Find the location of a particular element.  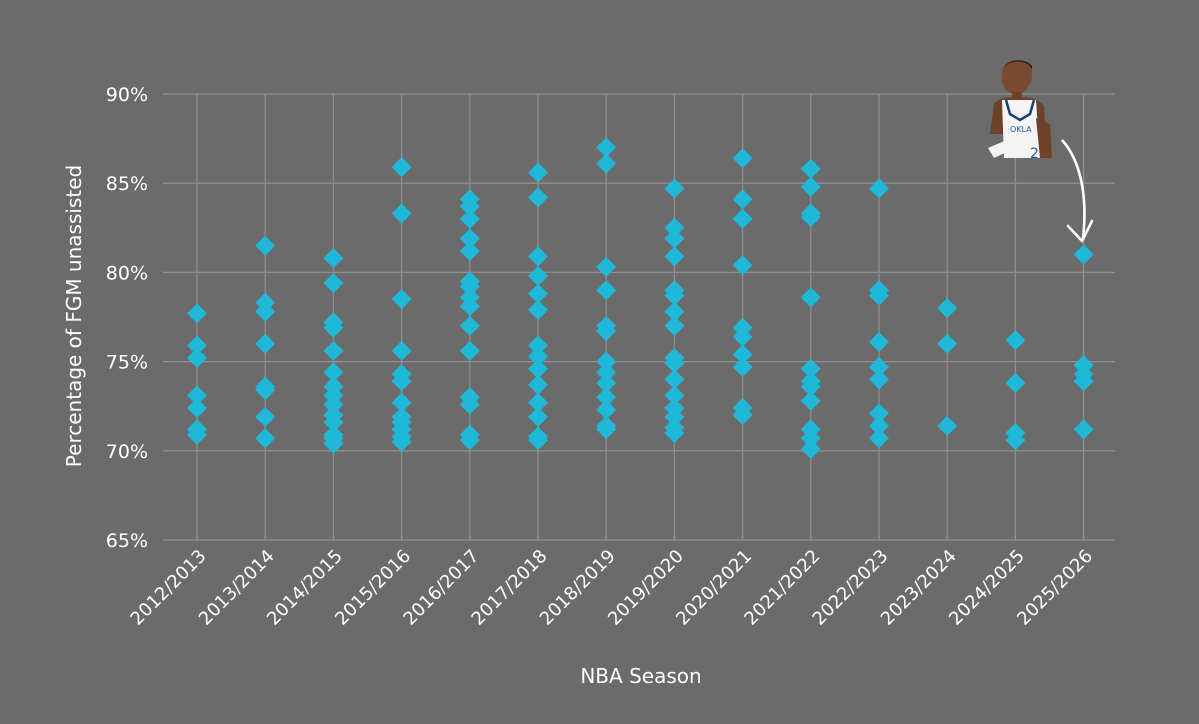

y-tick-label: 90% is located at coordinates (127, 95).